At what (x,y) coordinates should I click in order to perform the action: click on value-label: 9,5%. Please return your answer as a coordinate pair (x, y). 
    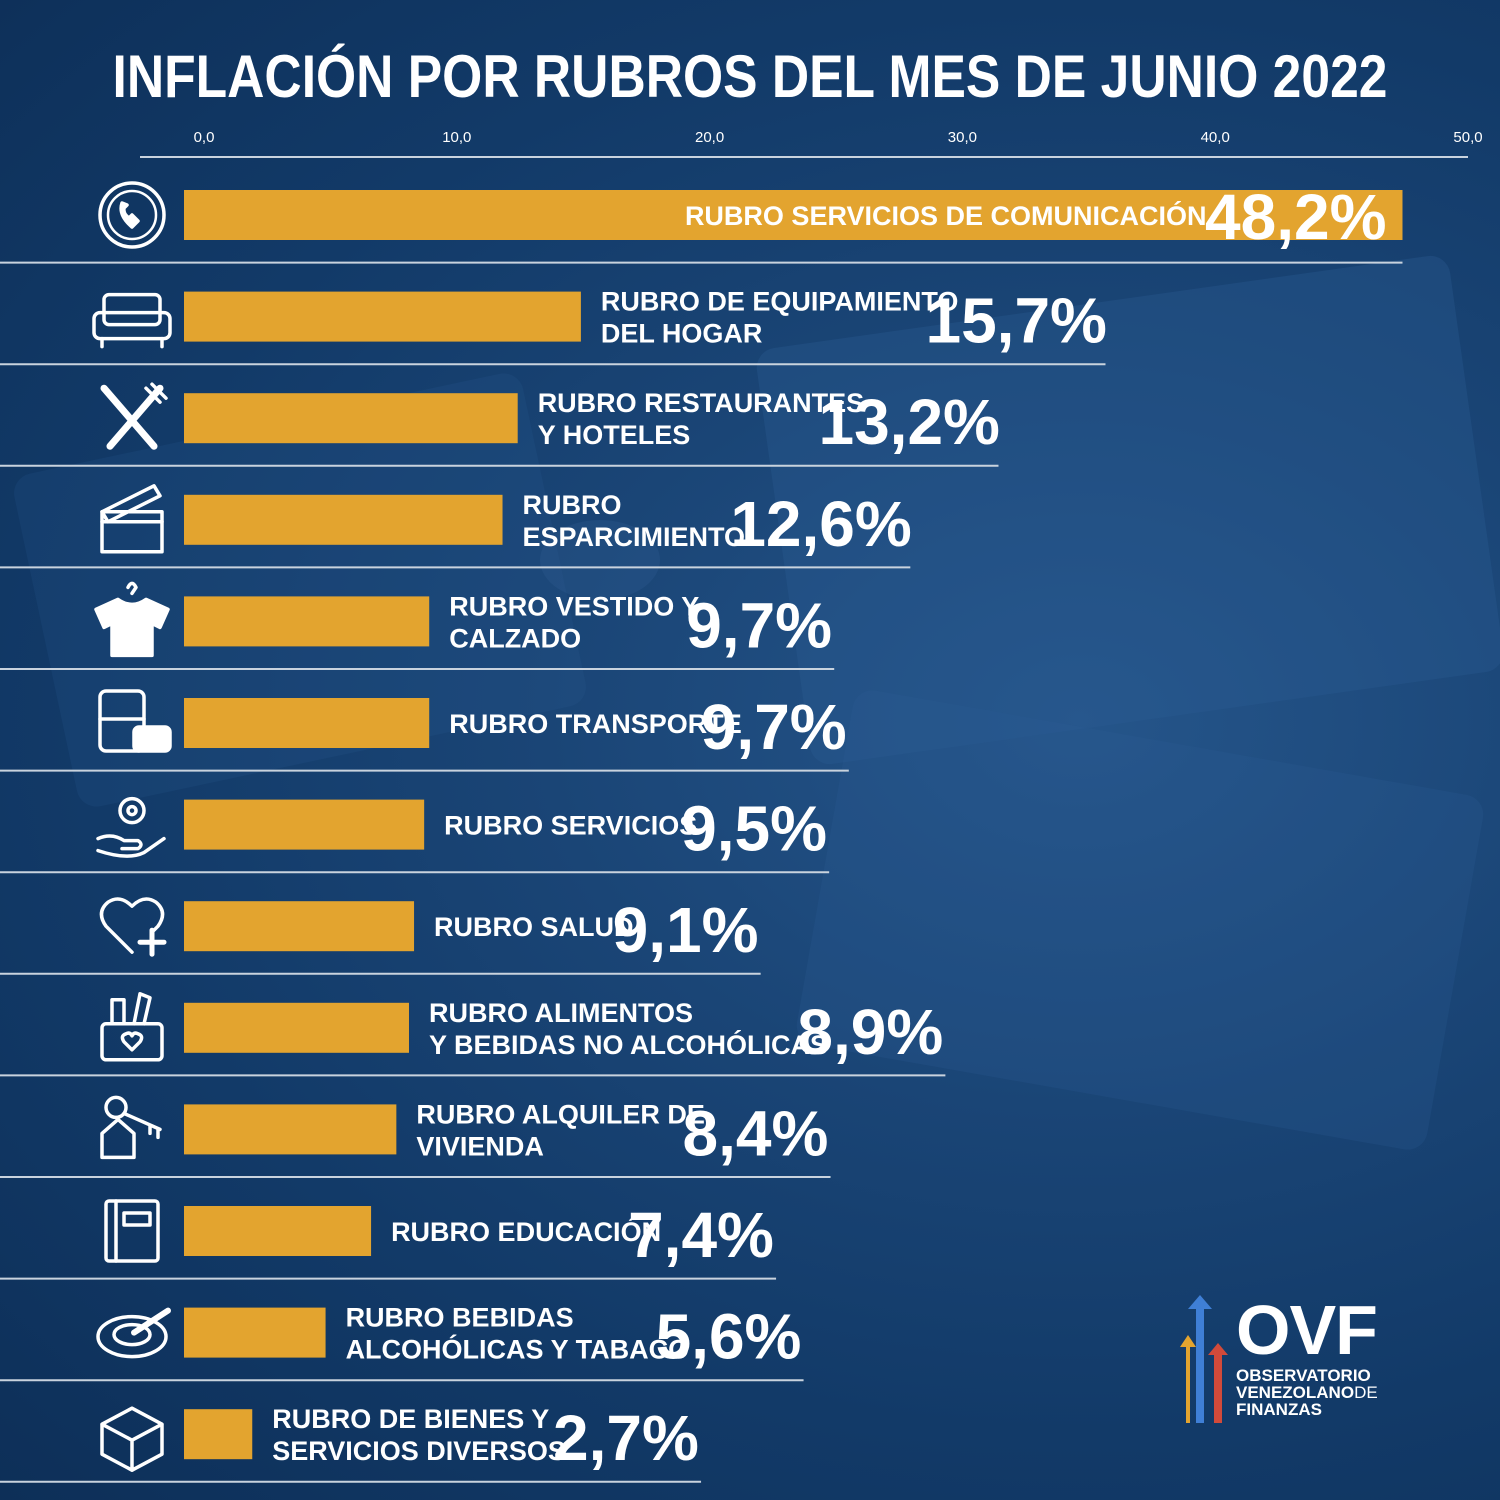
    Looking at the image, I should click on (754, 829).